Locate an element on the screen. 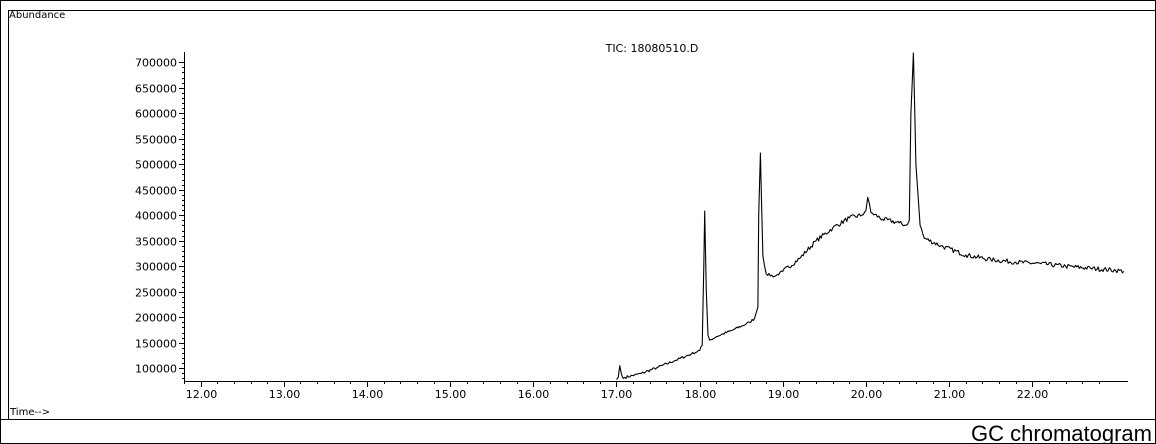 Image resolution: width=1156 pixels, height=444 pixels. y-tick-label: 150000 is located at coordinates (156, 344).